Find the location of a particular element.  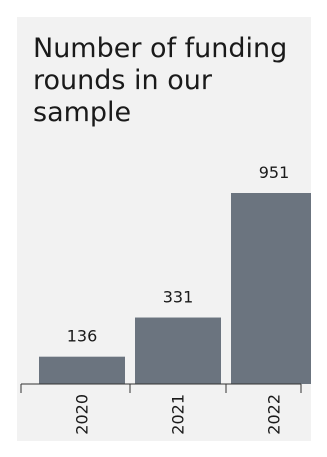

data-label-2021: 331 is located at coordinates (178, 297).